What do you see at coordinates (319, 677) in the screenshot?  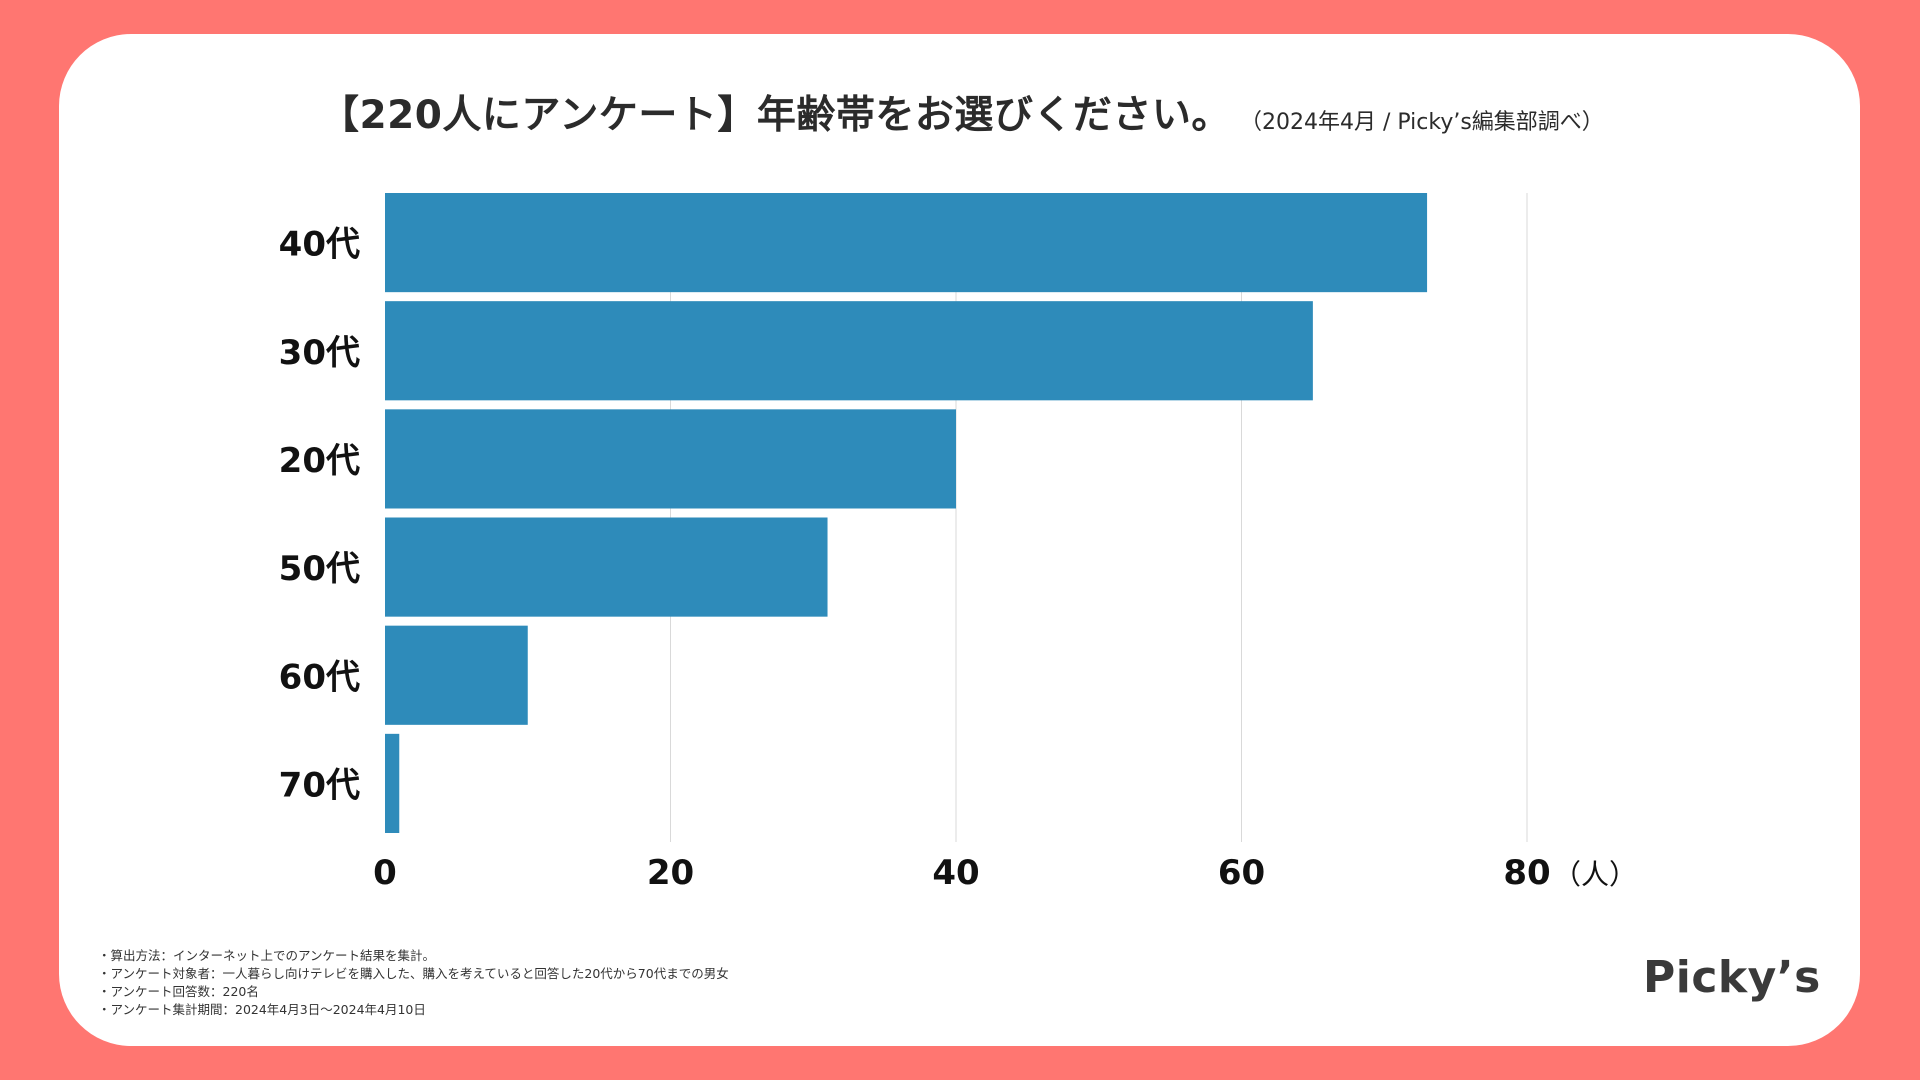 I see `category-label: 60代` at bounding box center [319, 677].